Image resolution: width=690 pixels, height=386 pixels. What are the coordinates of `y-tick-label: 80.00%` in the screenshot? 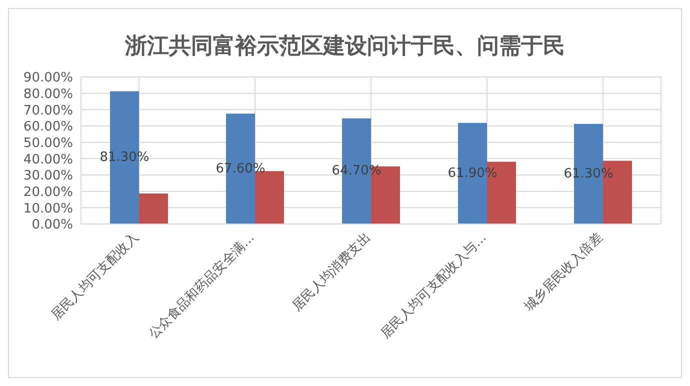 It's located at (48, 94).